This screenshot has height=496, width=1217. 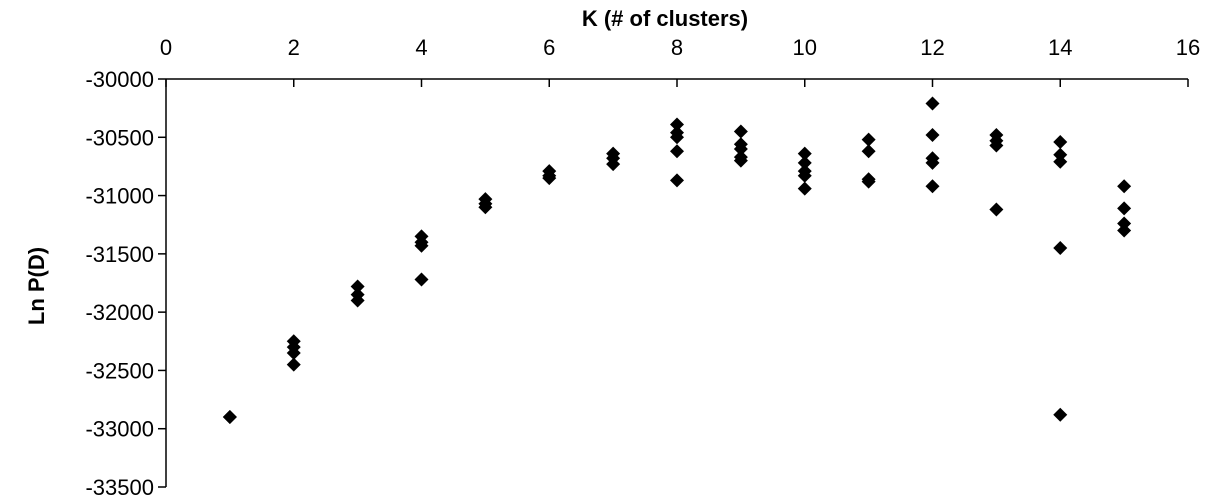 I want to click on y-axis-title: Ln P(D), so click(x=36, y=286).